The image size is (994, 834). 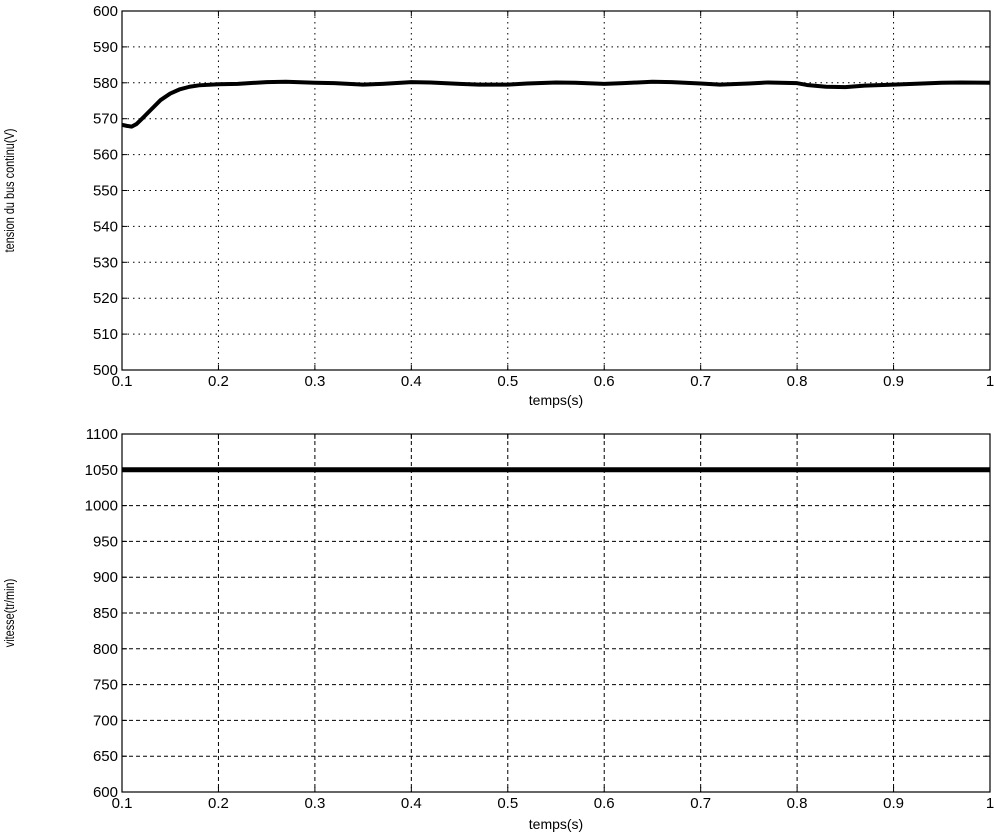 I want to click on y-tick-label: 950, so click(x=105, y=541).